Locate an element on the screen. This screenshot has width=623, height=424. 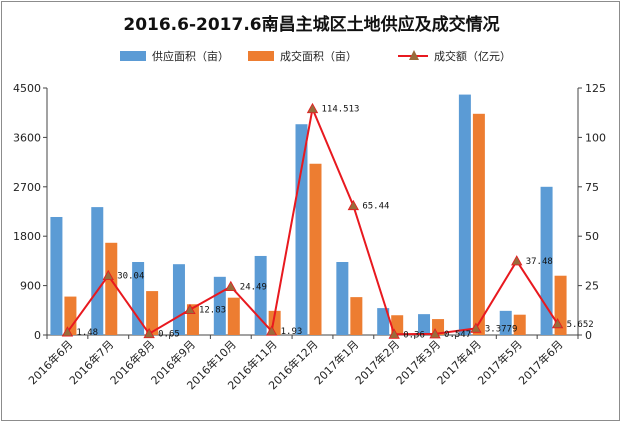
data-label-deal-amount: 24.49 is located at coordinates (253, 288).